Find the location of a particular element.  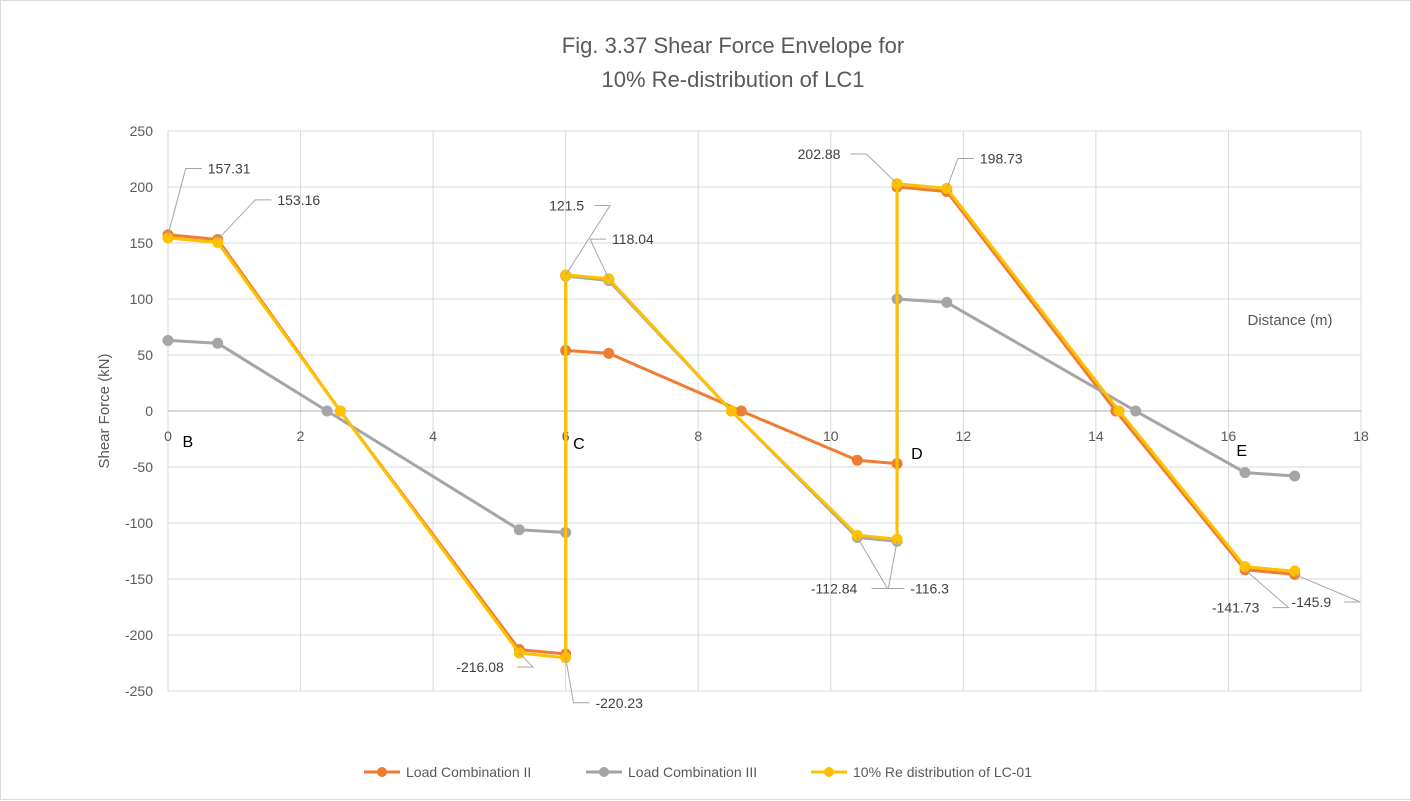

support-label: C is located at coordinates (579, 444).